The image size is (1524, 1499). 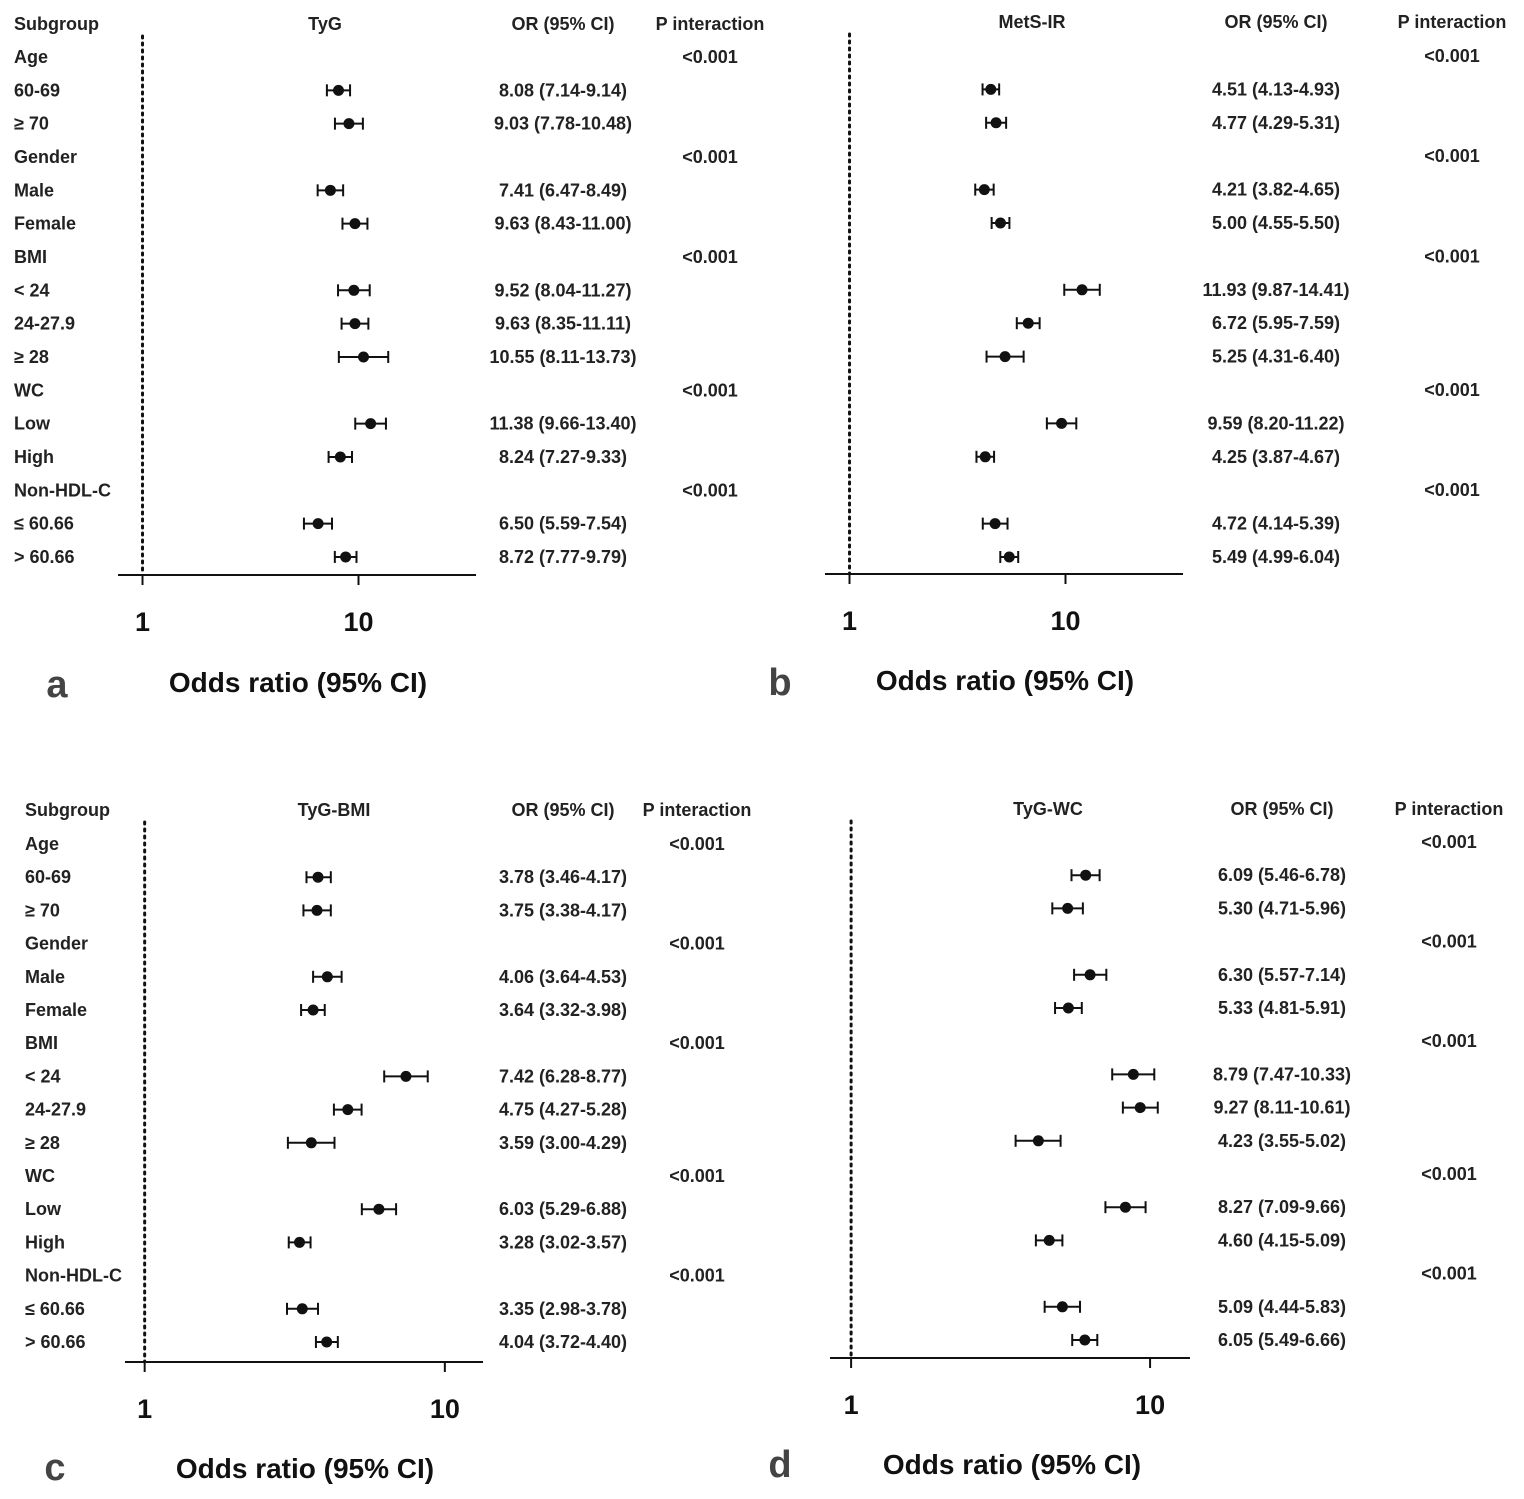 I want to click on or-ci-label: 4.60 (4.15-5.09), so click(x=1282, y=1240).